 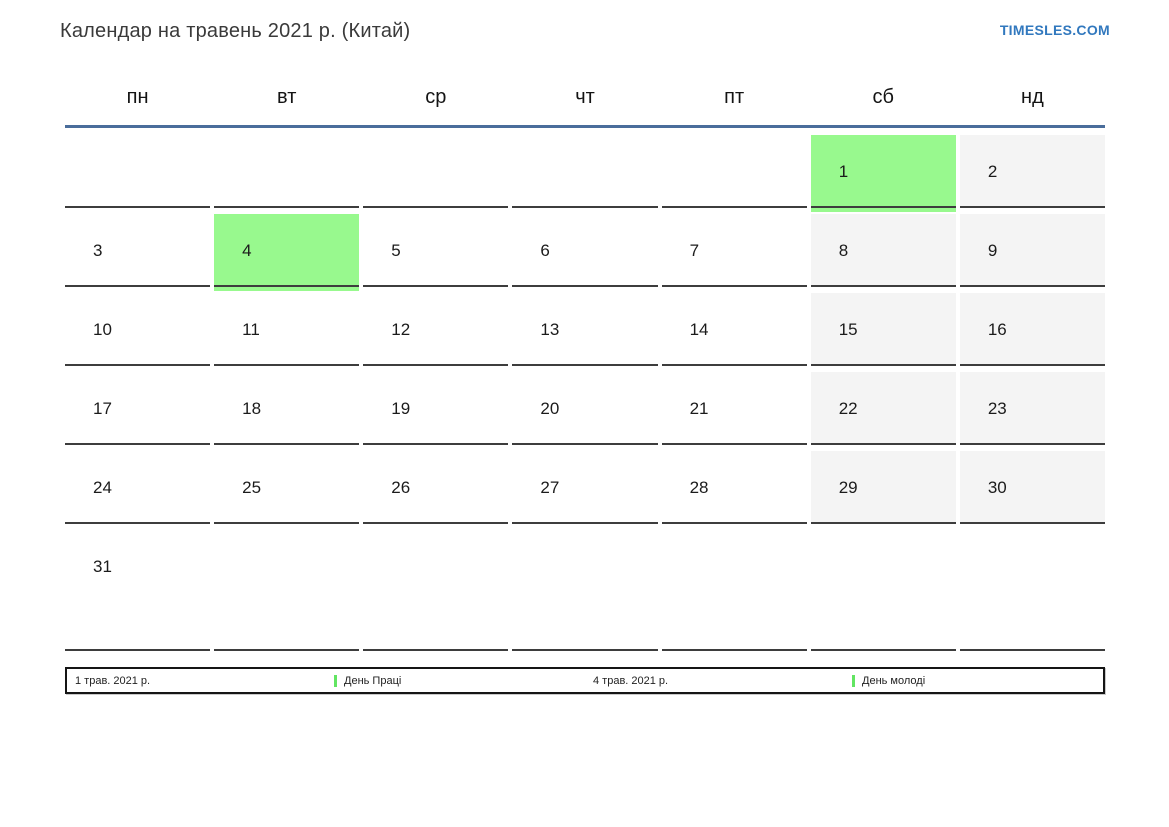 I want to click on legend-date-text: 1 трав. 2021 р., so click(x=113, y=680).